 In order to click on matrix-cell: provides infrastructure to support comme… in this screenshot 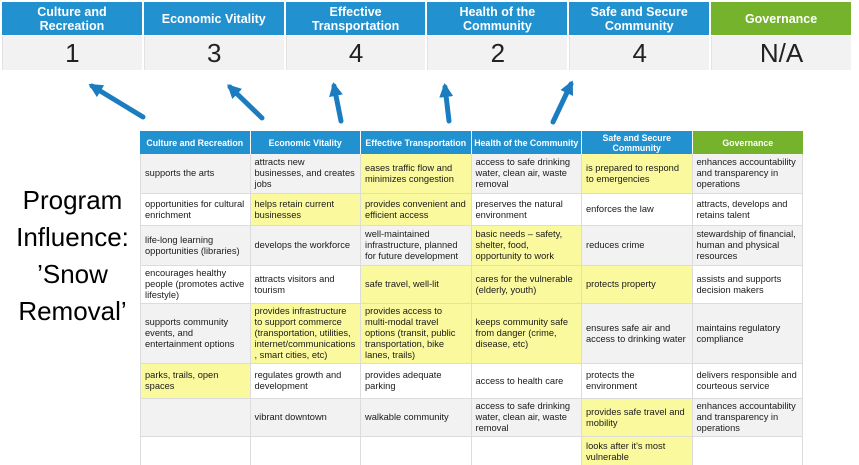, I will do `click(305, 334)`.